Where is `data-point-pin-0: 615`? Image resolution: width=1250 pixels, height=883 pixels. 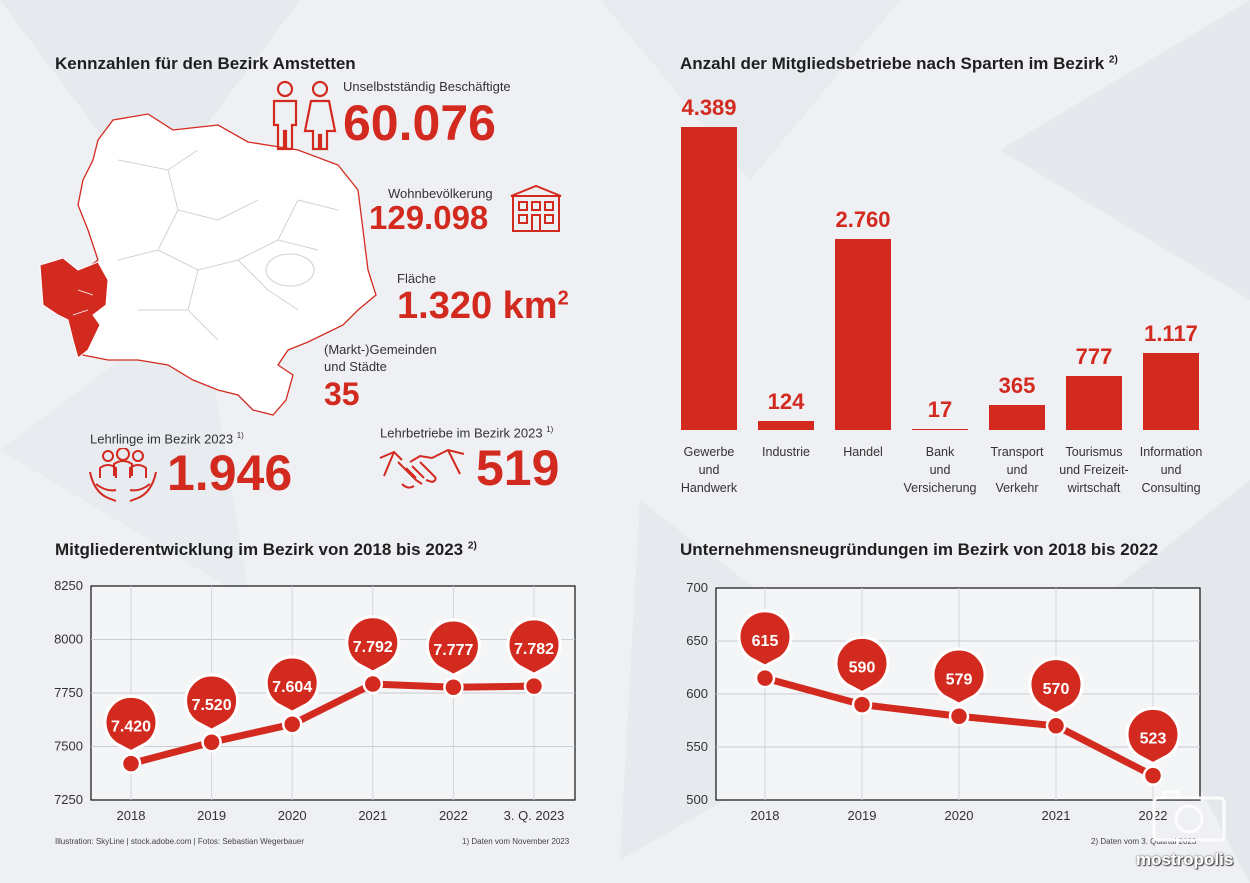 data-point-pin-0: 615 is located at coordinates (765, 649).